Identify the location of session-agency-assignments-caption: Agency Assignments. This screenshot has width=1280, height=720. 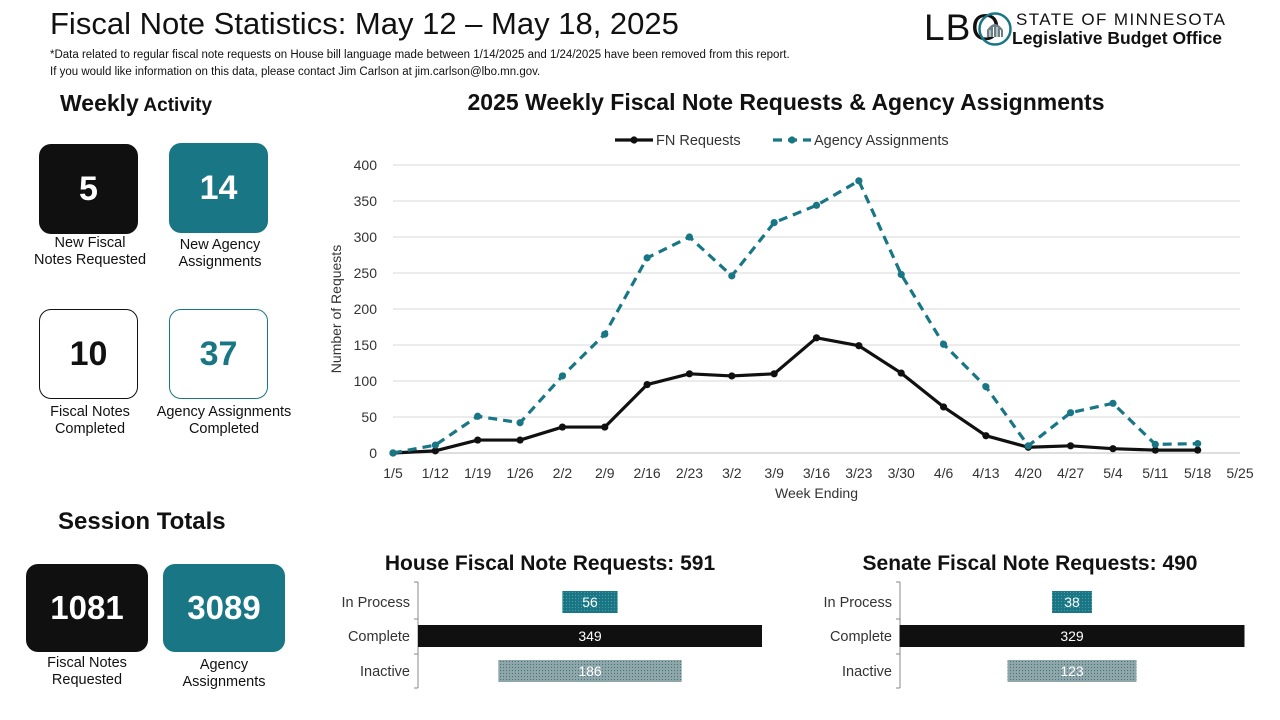
(224, 674).